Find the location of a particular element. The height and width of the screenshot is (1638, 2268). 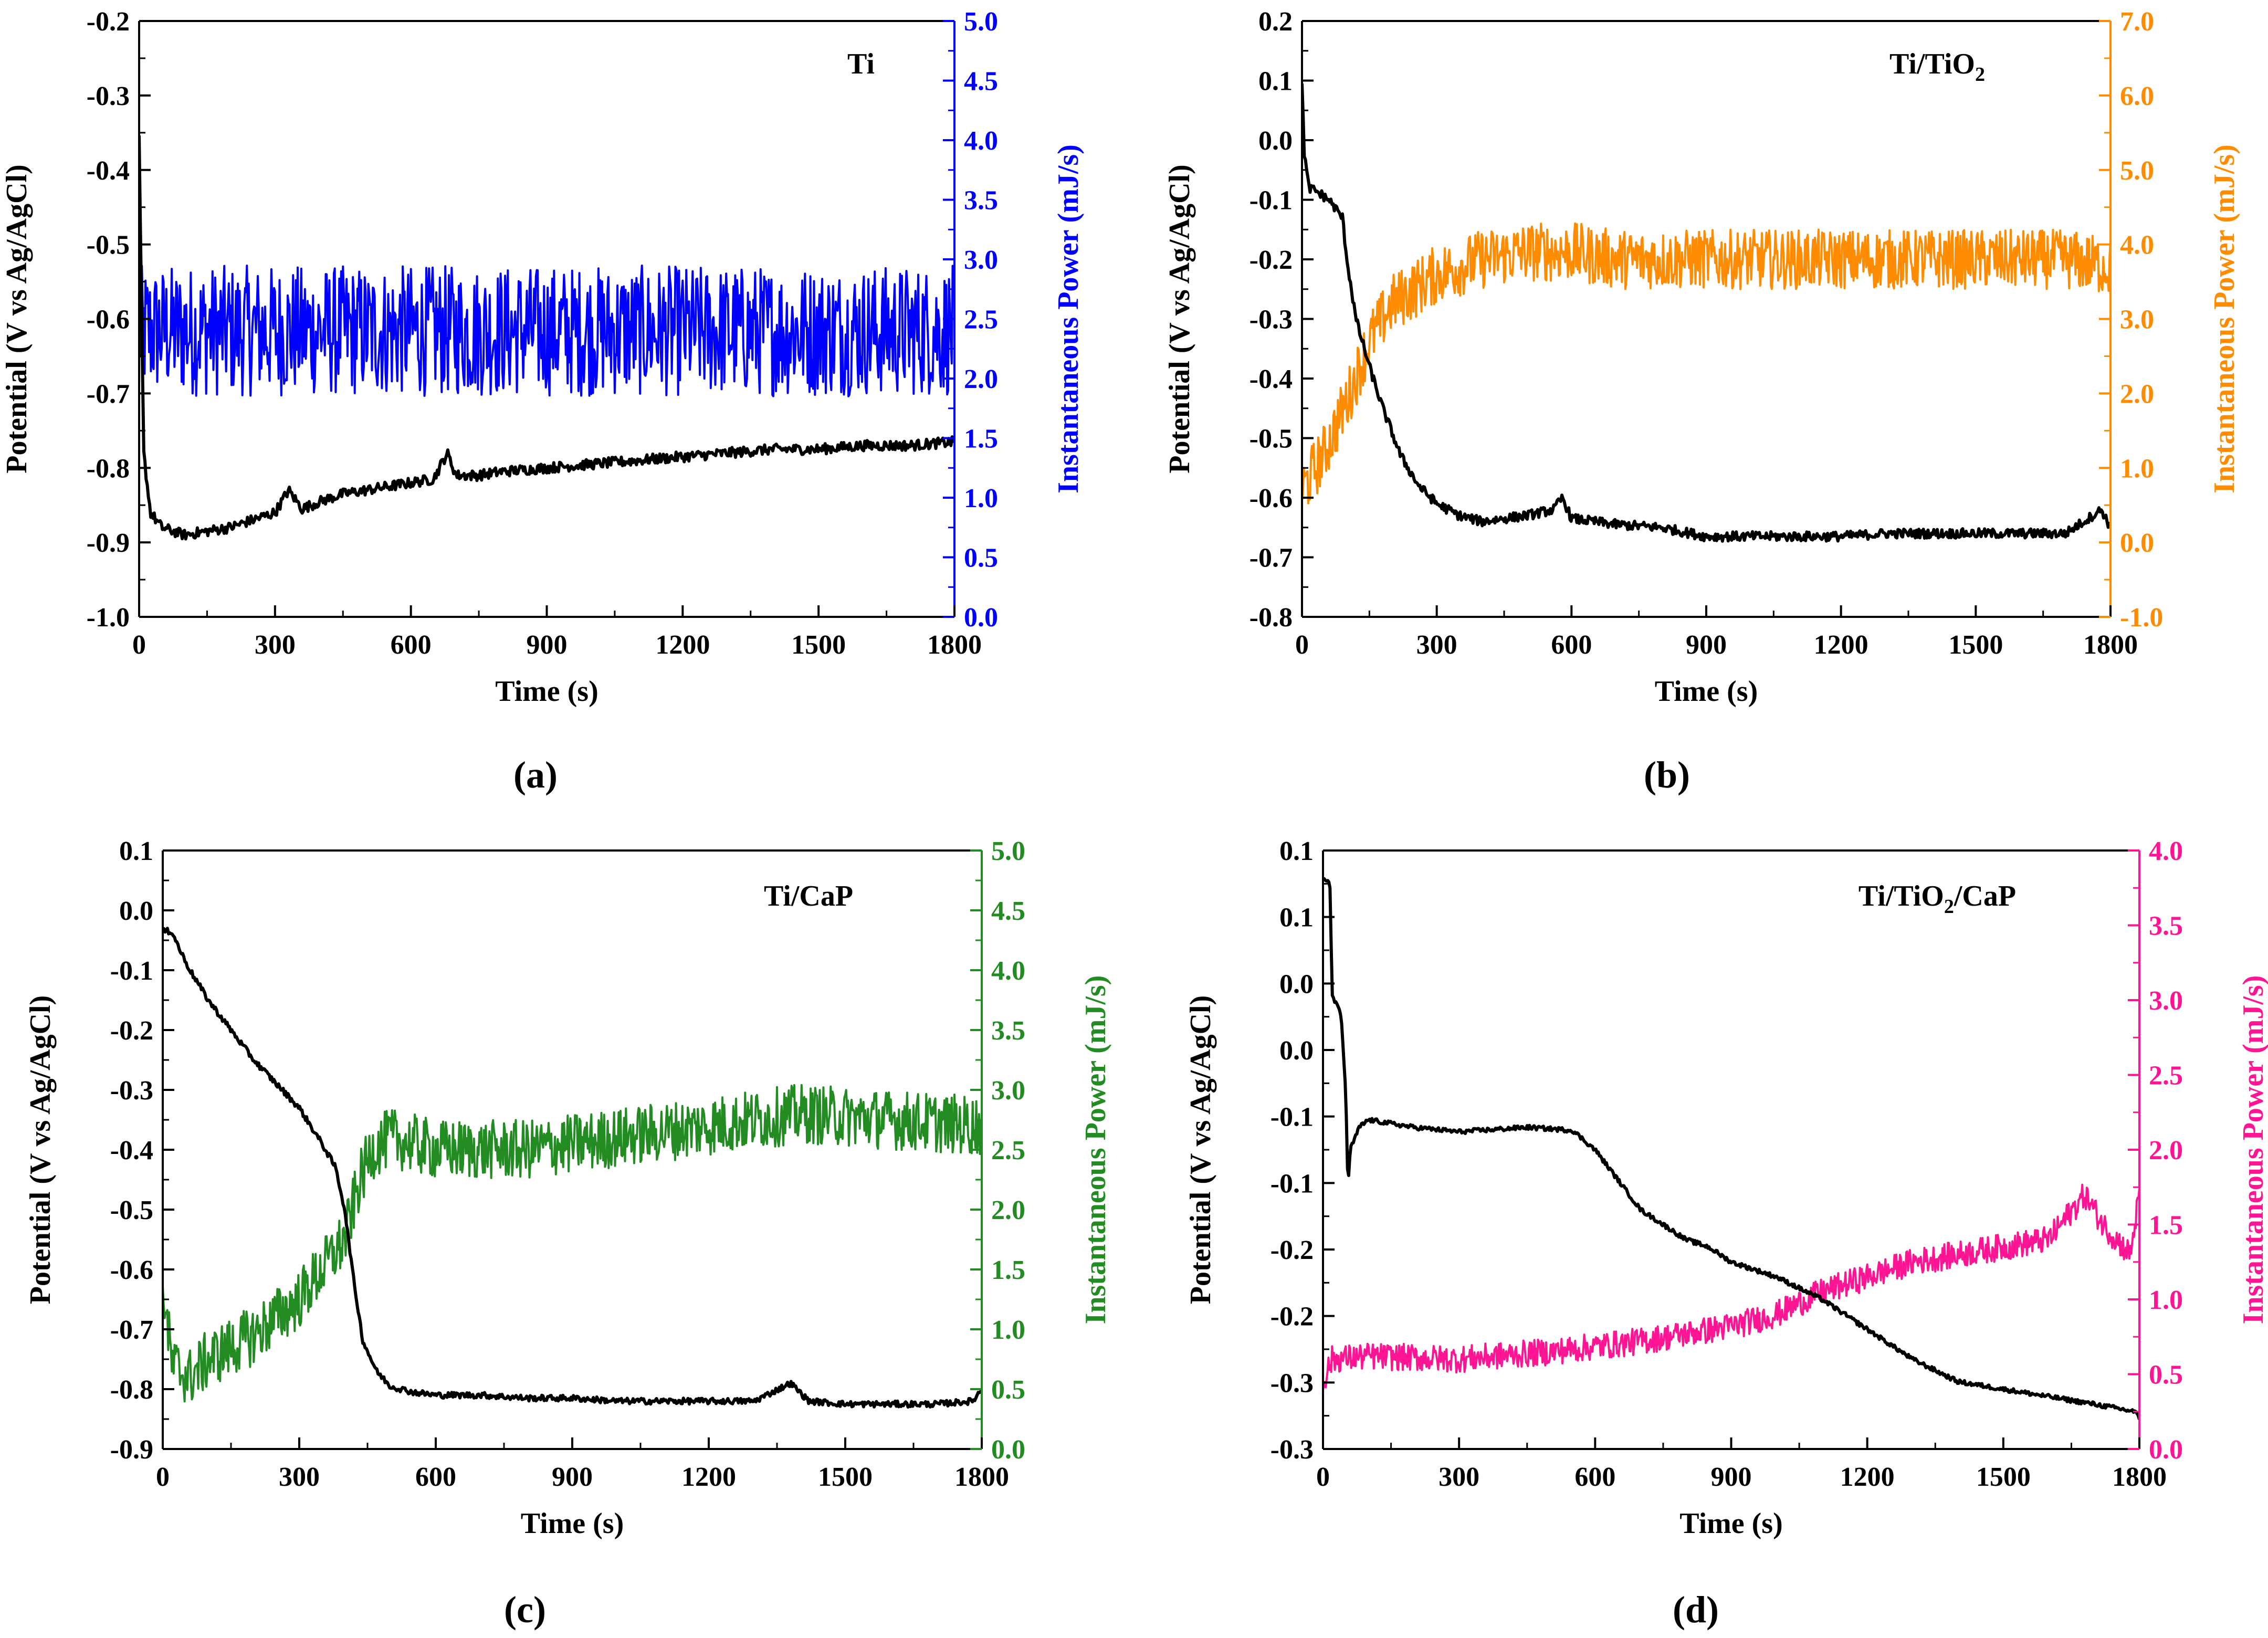

y-right-tick-label: 7.0 is located at coordinates (2137, 22).